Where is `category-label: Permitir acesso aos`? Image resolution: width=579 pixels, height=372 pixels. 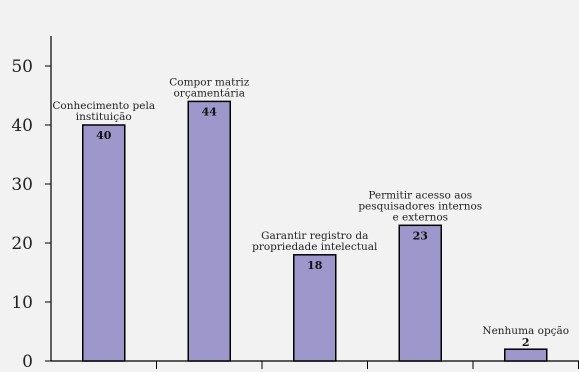 category-label: Permitir acesso aos is located at coordinates (420, 195).